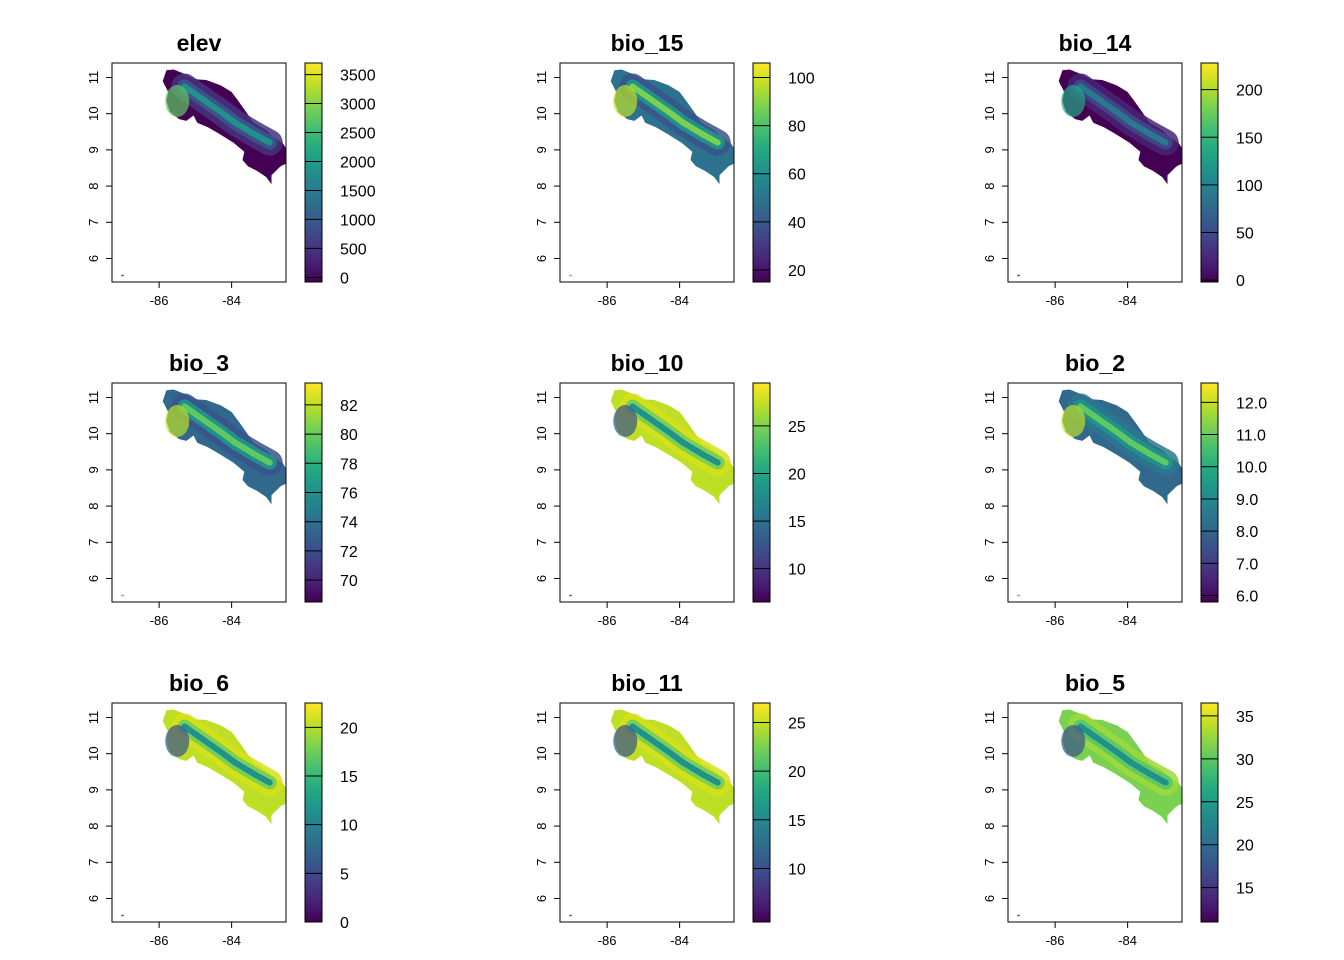 The image size is (1344, 960). Describe the element at coordinates (199, 43) in the screenshot. I see `panel-title: elev` at that location.